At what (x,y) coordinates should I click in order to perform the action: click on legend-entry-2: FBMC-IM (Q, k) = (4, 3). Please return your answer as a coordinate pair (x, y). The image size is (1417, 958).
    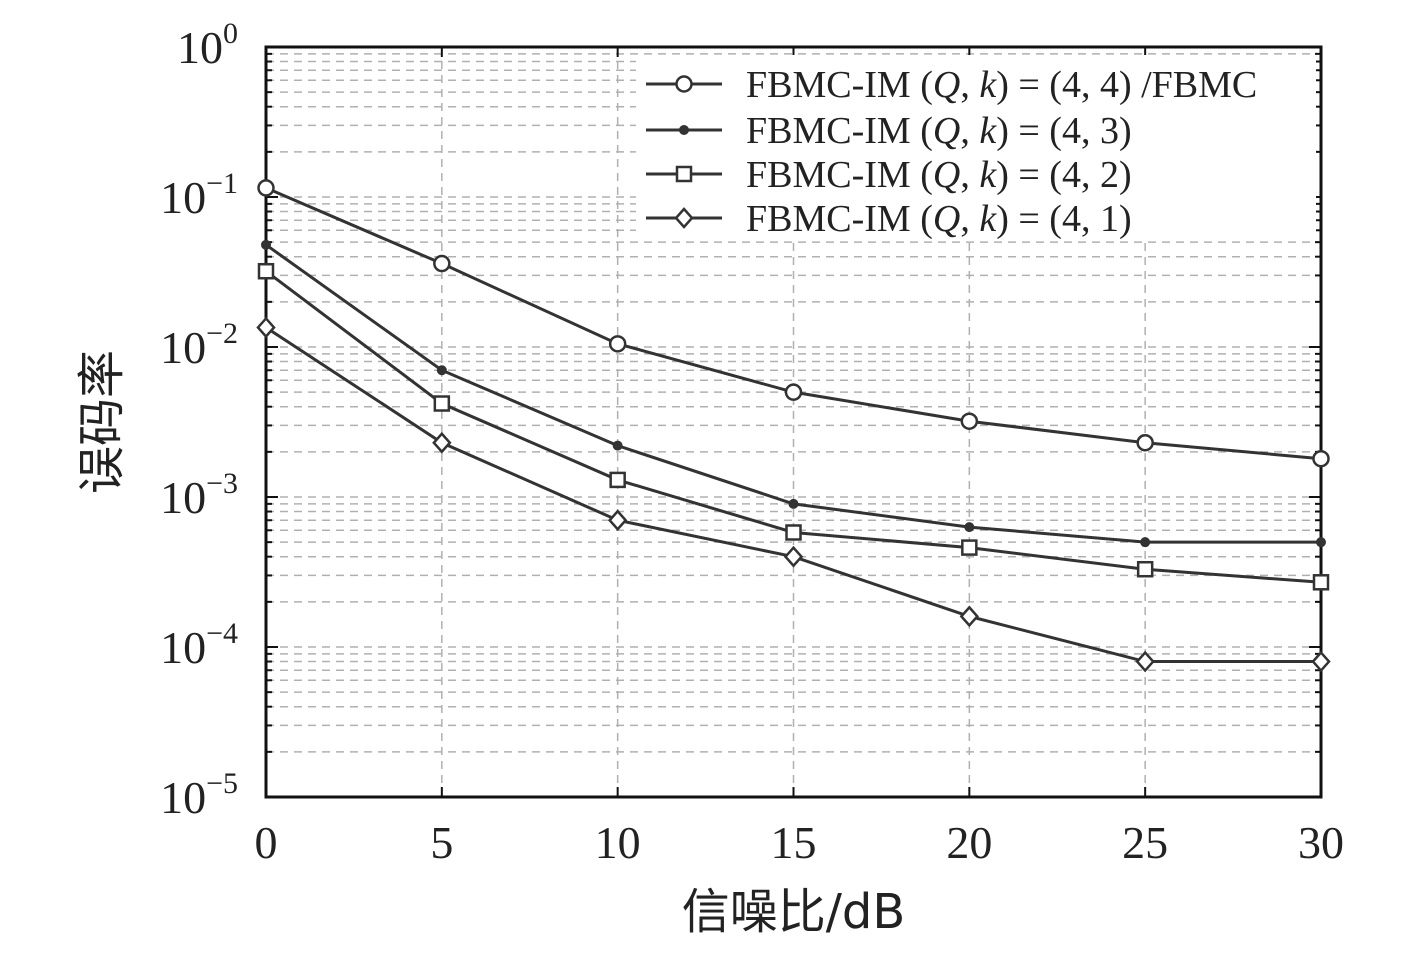
    Looking at the image, I should click on (889, 131).